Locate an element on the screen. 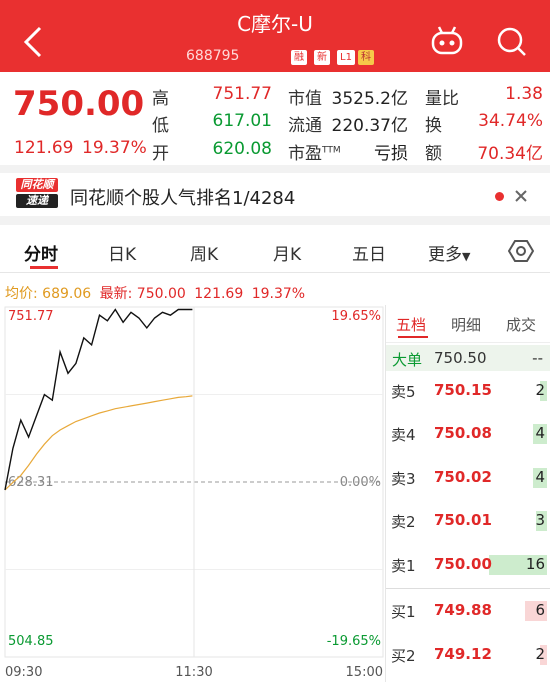 This screenshot has width=550, height=682. stat-label-text: 低 is located at coordinates (160, 126).